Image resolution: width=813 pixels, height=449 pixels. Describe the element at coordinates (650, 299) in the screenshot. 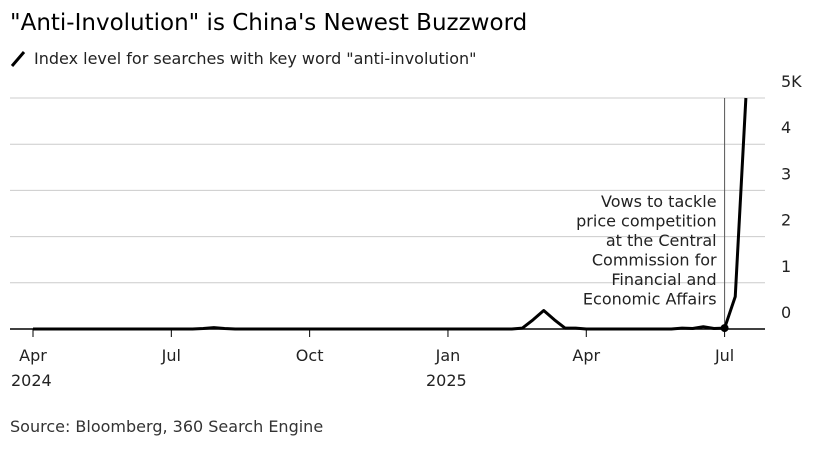

I see `annotation-text: Economic Affairs` at that location.